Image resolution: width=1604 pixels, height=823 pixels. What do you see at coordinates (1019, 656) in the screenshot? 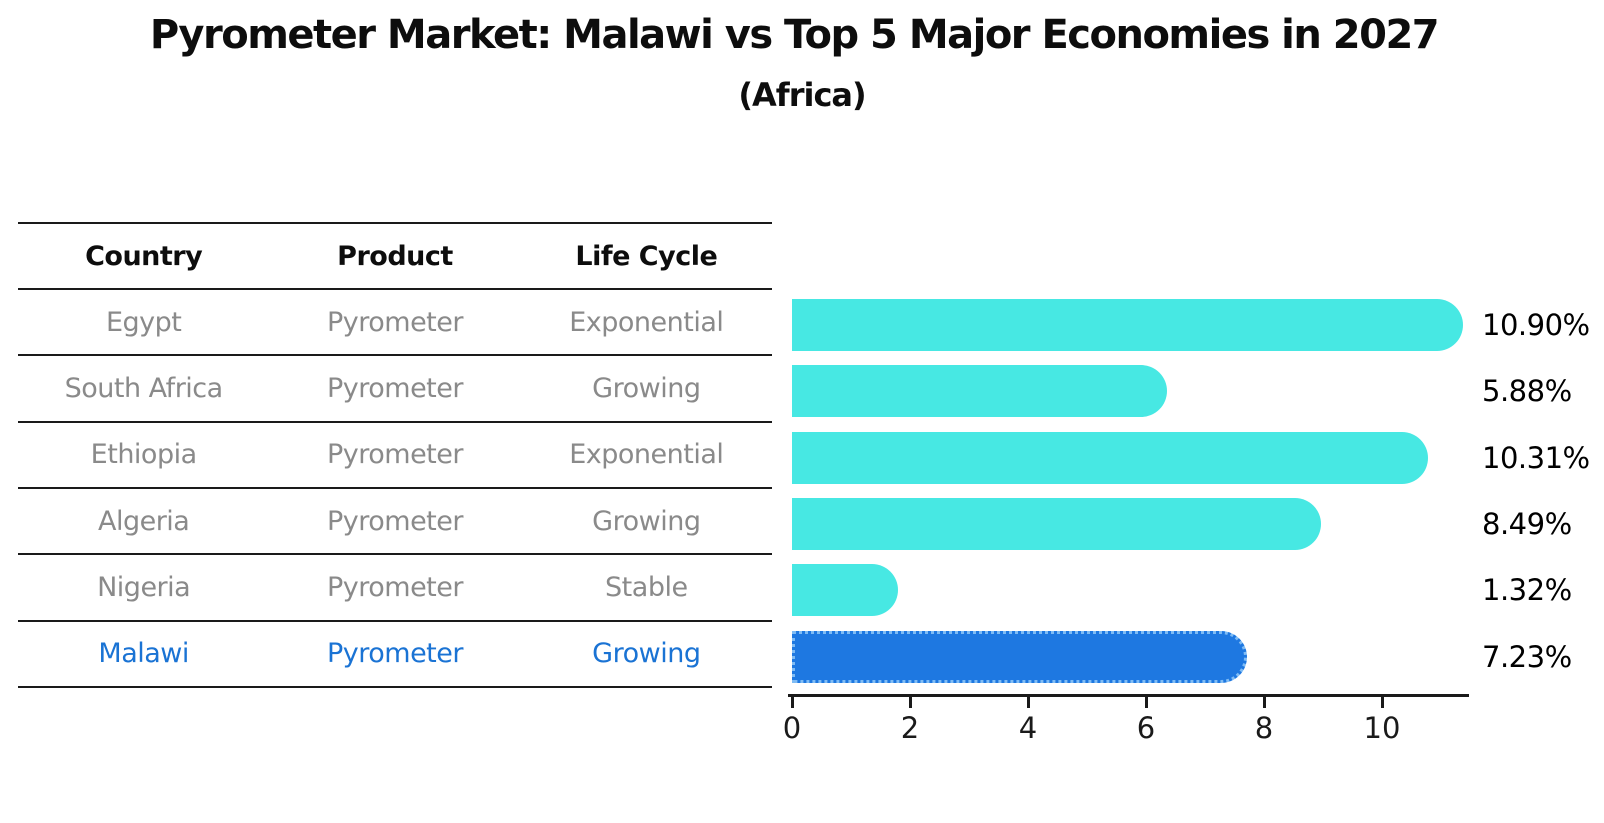
I see `bar-malawi-highlighted` at bounding box center [1019, 656].